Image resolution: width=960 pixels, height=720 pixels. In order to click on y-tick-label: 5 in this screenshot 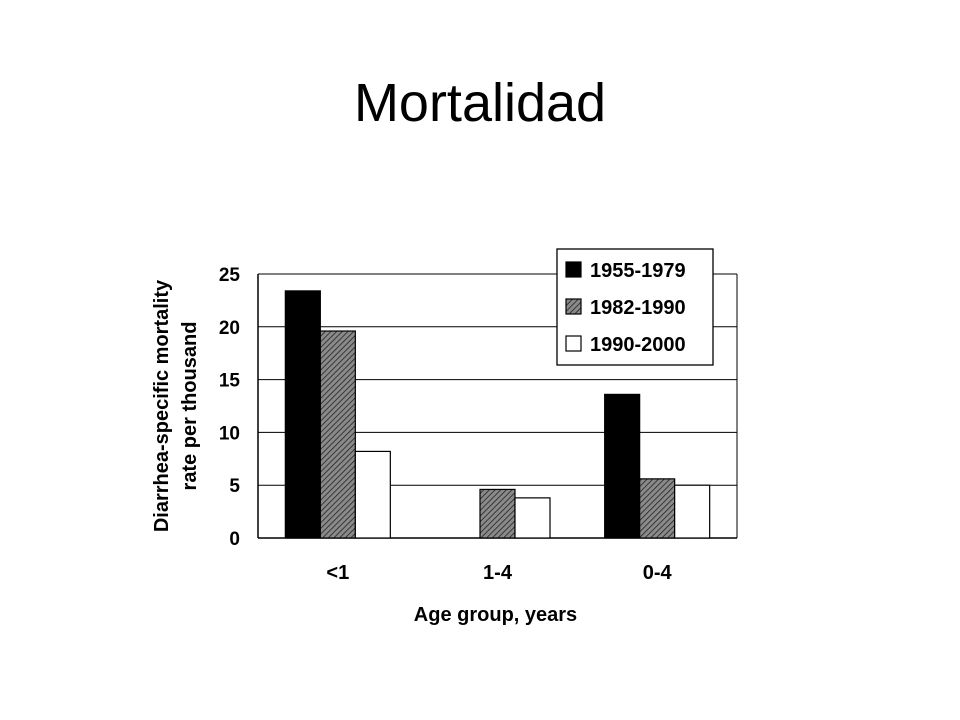, I will do `click(234, 486)`.